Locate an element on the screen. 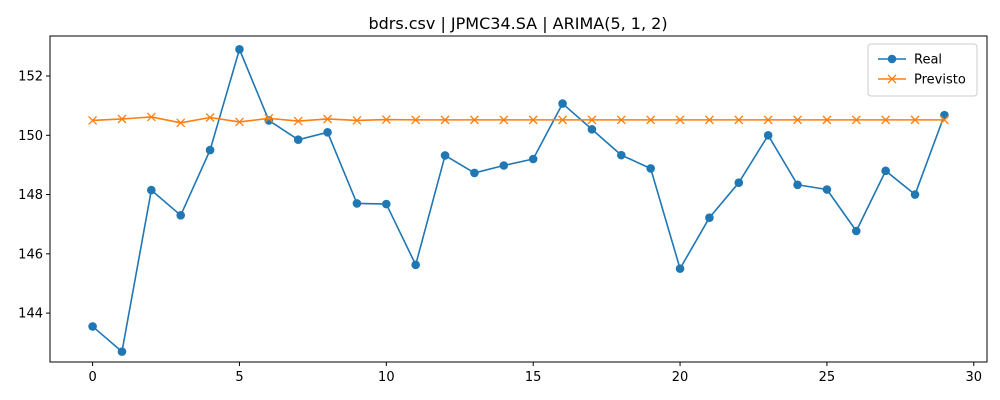  x-tick-label: 10 is located at coordinates (386, 377).